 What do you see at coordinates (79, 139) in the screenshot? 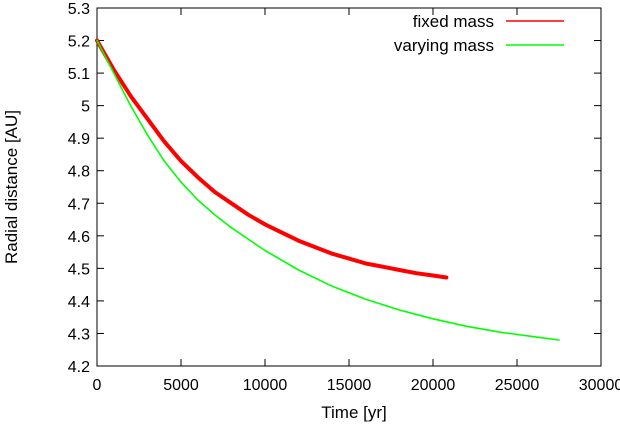
I see `y-tick-label: 4.9` at bounding box center [79, 139].